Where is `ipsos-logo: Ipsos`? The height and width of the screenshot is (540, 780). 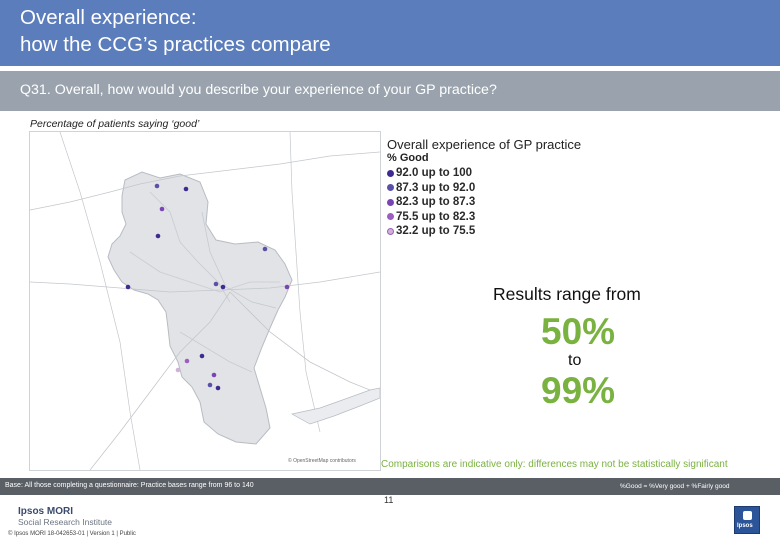 ipsos-logo: Ipsos is located at coordinates (747, 520).